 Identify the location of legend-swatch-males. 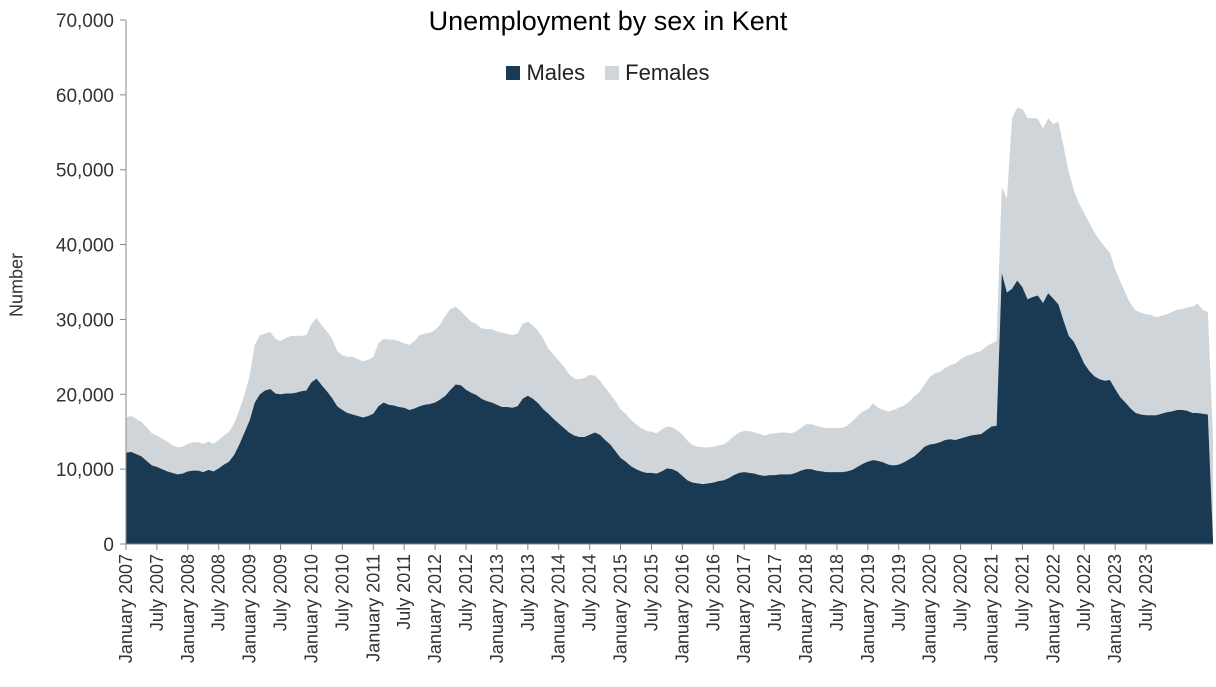
(513, 73).